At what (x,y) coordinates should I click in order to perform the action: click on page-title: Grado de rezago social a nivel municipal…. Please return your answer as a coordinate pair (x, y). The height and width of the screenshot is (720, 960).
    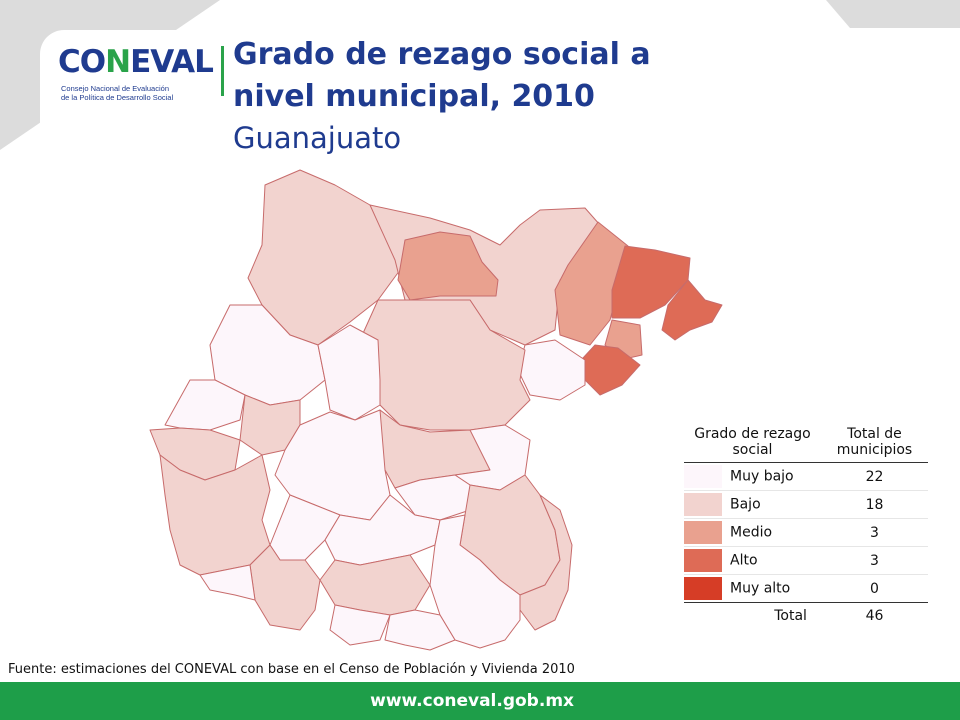
    Looking at the image, I should click on (442, 75).